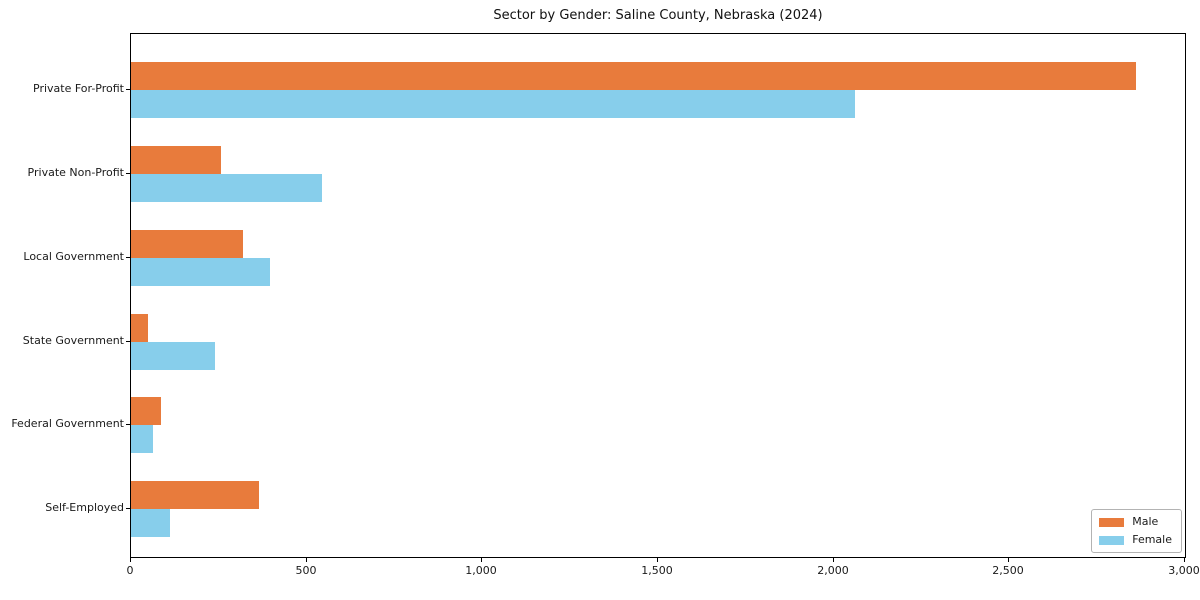  What do you see at coordinates (176, 159) in the screenshot?
I see `bar-male-private-non-profit` at bounding box center [176, 159].